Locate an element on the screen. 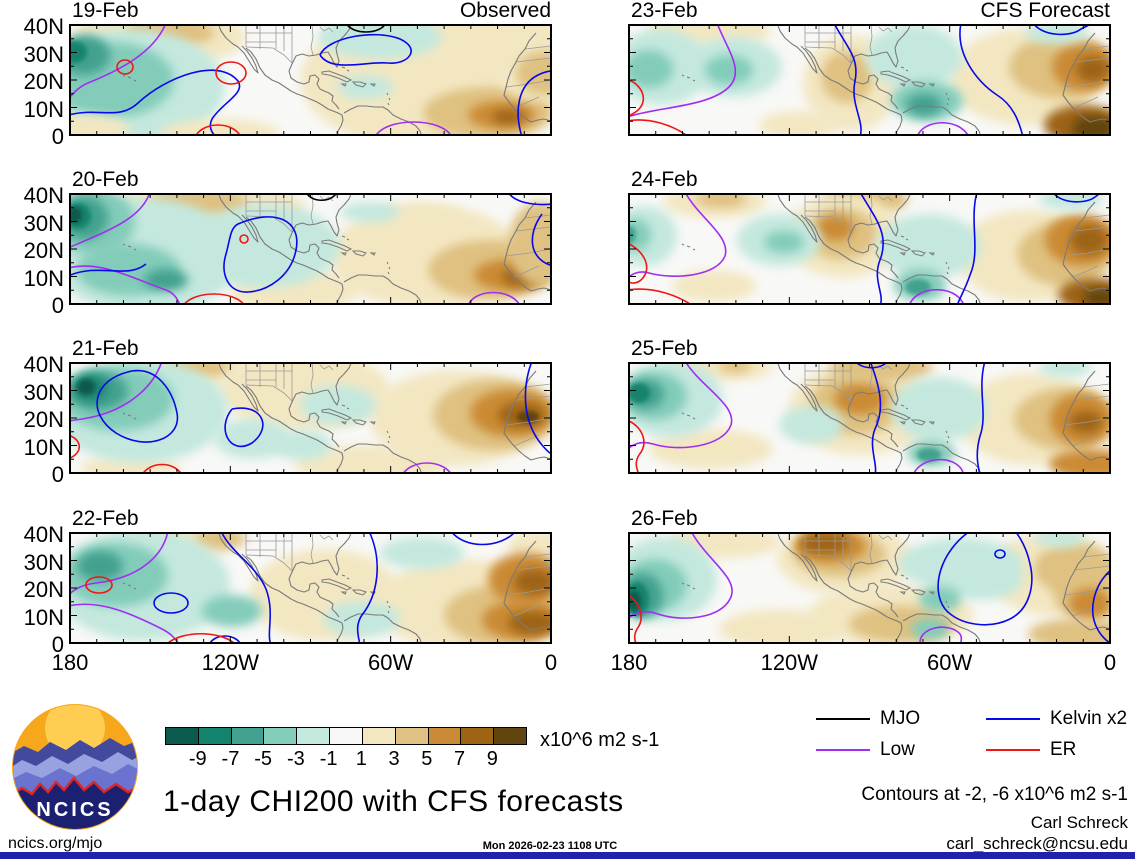 Image resolution: width=1135 pixels, height=859 pixels. panel-date-label: 26-Feb is located at coordinates (664, 518).